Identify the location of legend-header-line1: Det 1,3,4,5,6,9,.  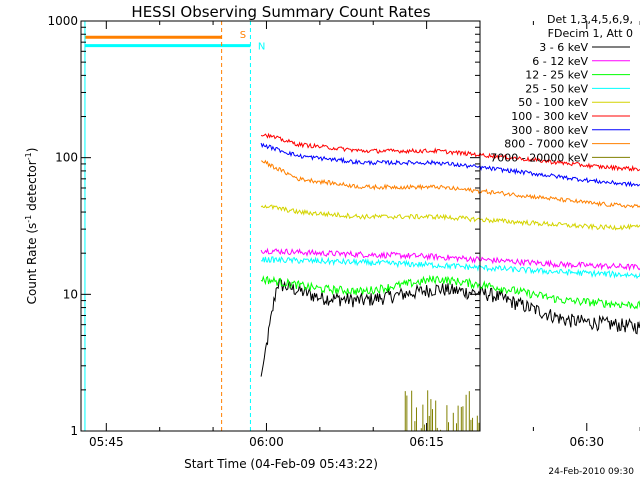
(590, 19).